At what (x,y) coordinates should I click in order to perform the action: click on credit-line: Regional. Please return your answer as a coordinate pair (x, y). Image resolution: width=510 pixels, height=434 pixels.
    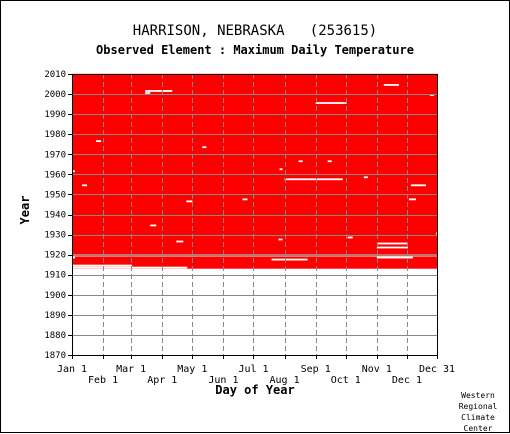
    Looking at the image, I should click on (478, 406).